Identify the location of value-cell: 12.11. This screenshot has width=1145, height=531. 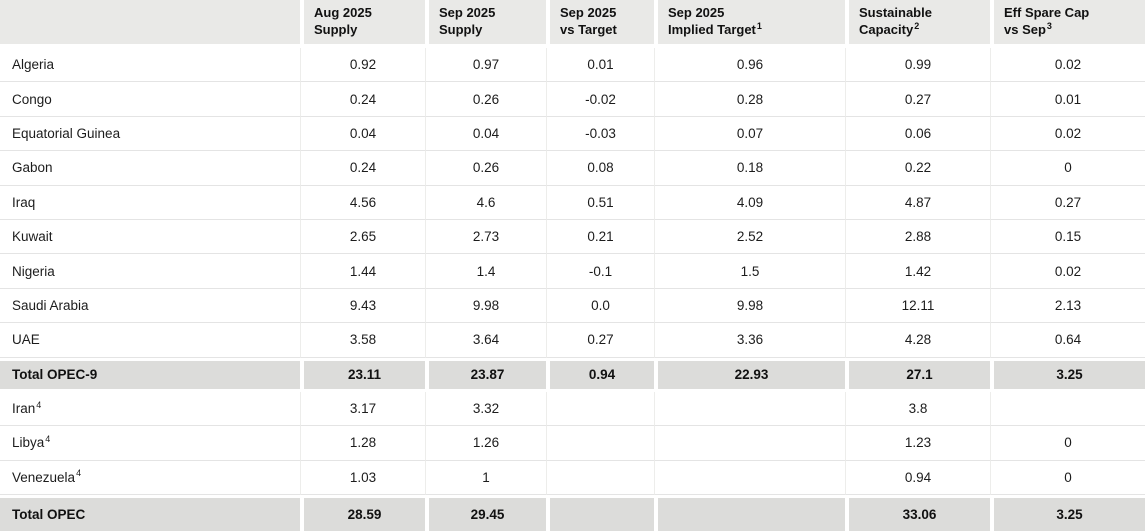
(917, 306).